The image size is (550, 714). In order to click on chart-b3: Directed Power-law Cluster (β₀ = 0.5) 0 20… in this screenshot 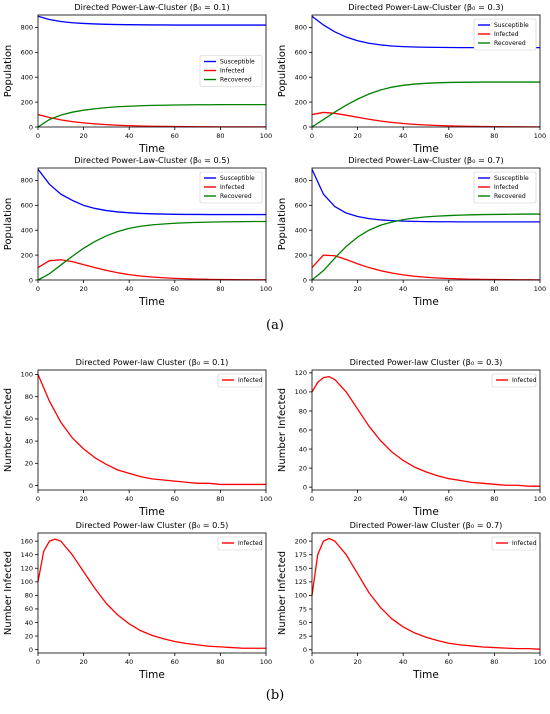, I will do `click(137, 600)`.